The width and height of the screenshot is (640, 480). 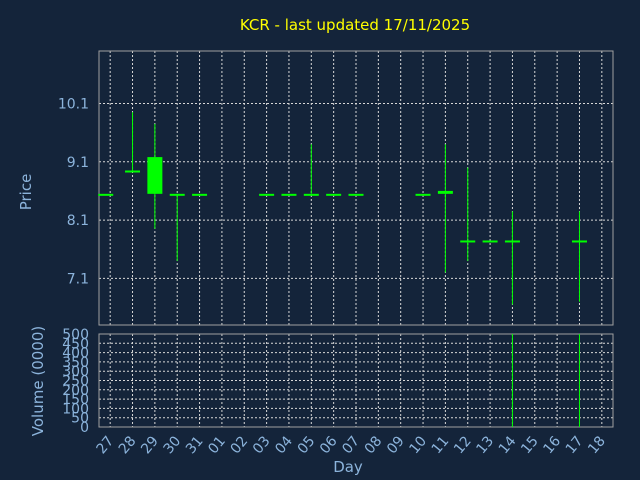 What do you see at coordinates (75, 409) in the screenshot?
I see `volume-tick-label: 100` at bounding box center [75, 409].